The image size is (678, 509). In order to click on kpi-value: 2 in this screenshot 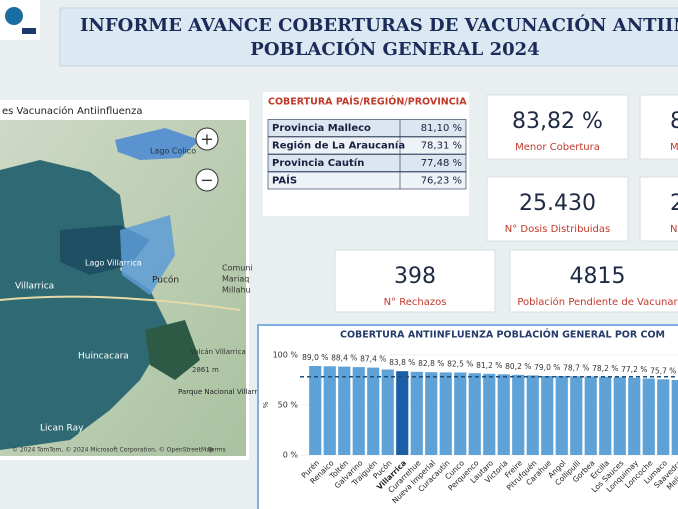, I will do `click(674, 203)`.